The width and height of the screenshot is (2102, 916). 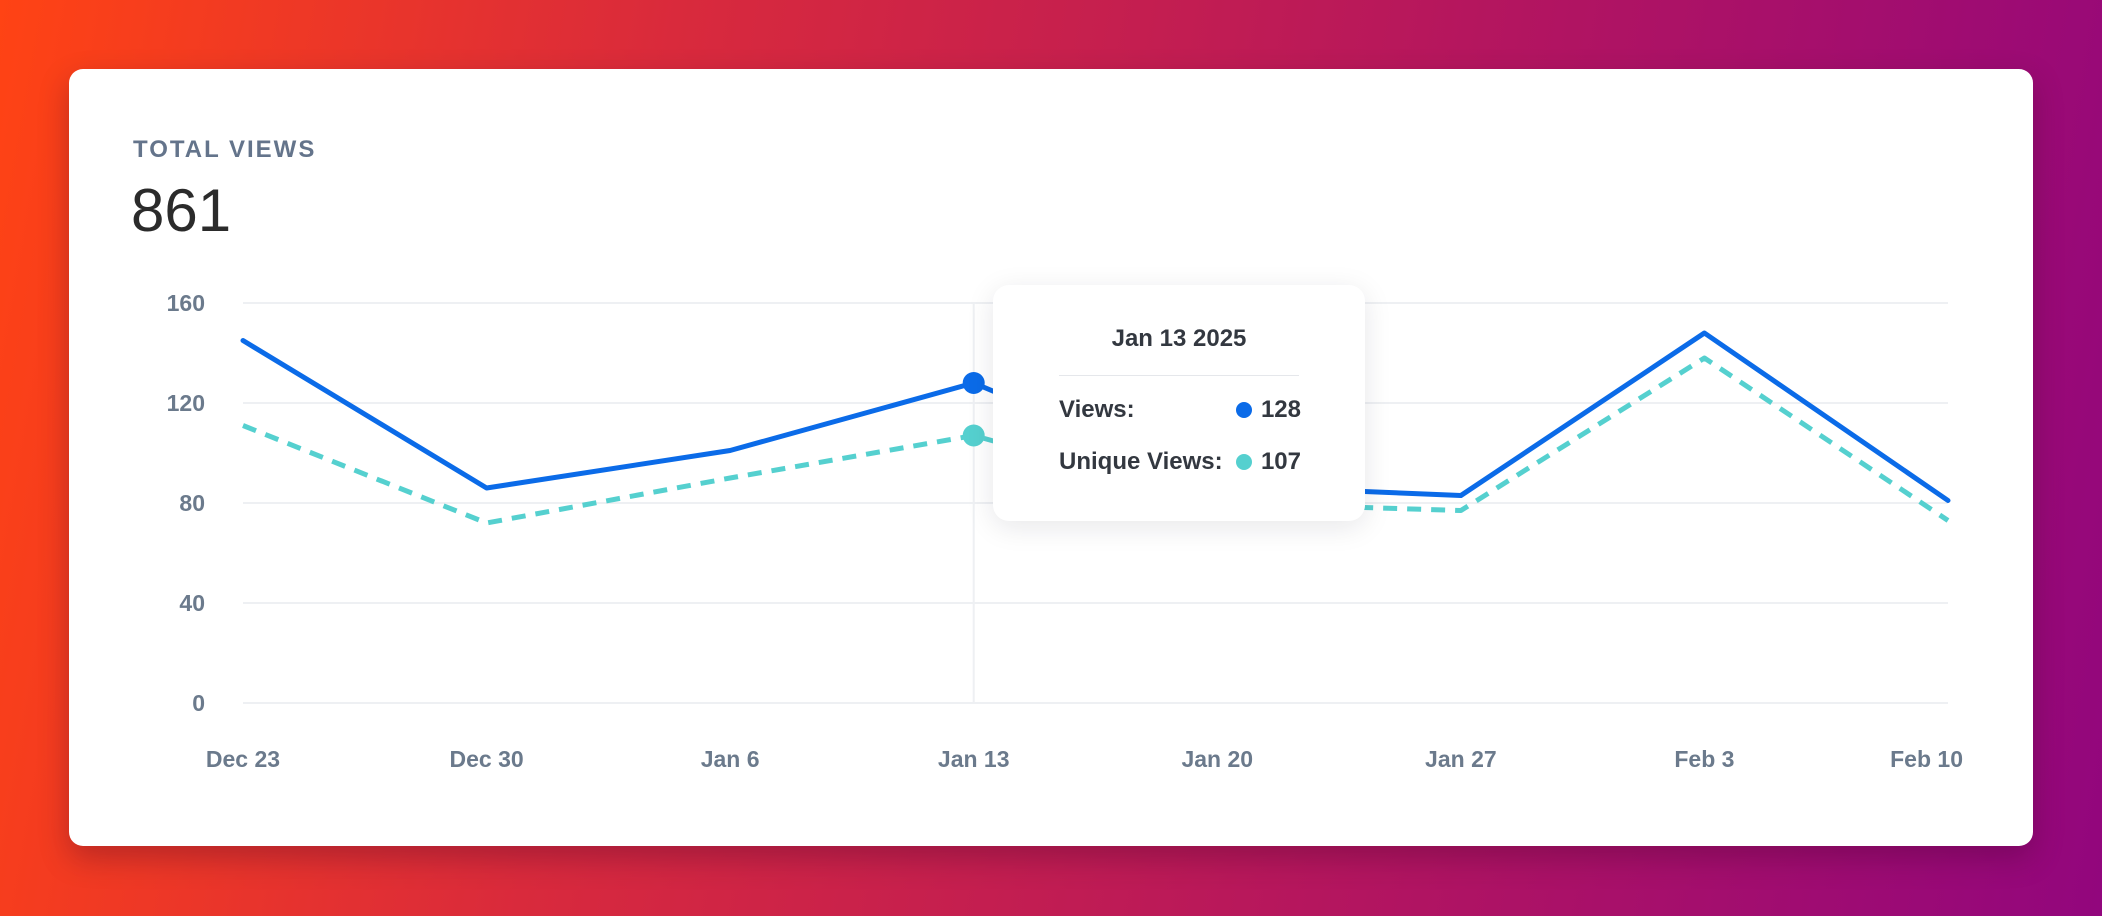 What do you see at coordinates (1280, 461) in the screenshot?
I see `tooltip-unique-value: 107` at bounding box center [1280, 461].